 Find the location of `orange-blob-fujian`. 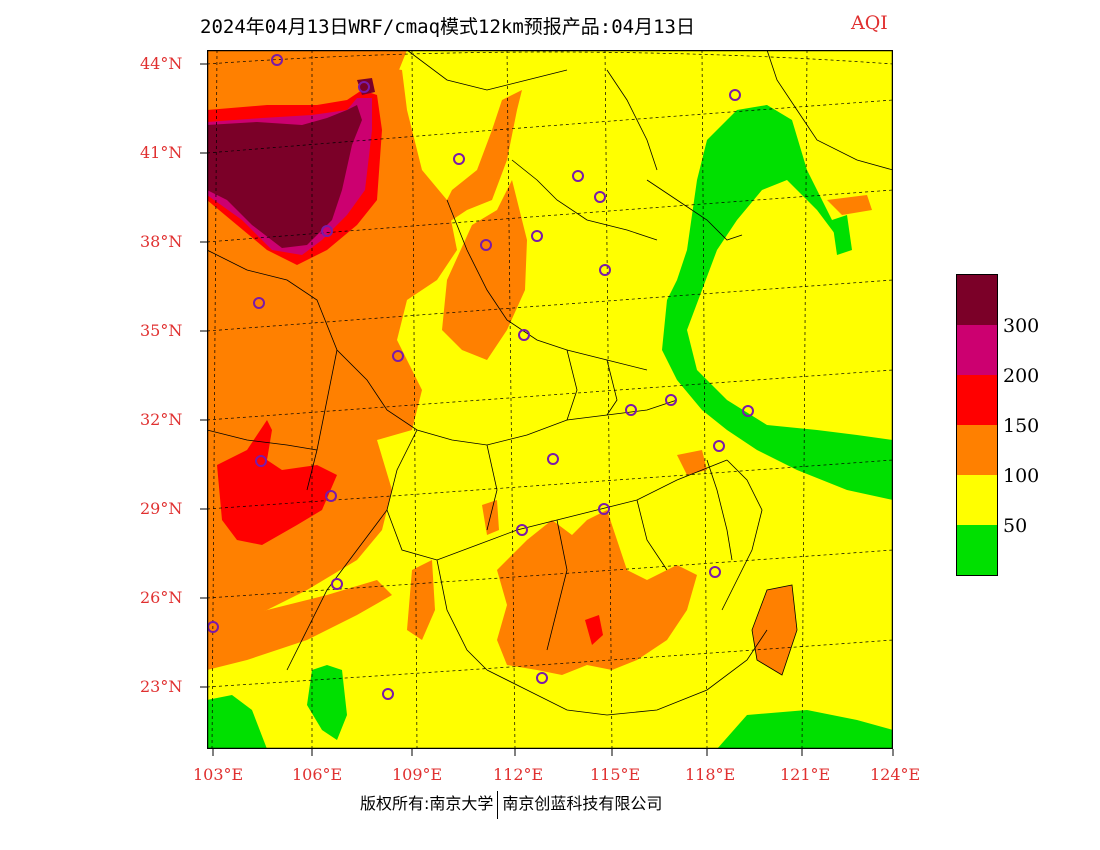

orange-blob-fujian is located at coordinates (692, 462).